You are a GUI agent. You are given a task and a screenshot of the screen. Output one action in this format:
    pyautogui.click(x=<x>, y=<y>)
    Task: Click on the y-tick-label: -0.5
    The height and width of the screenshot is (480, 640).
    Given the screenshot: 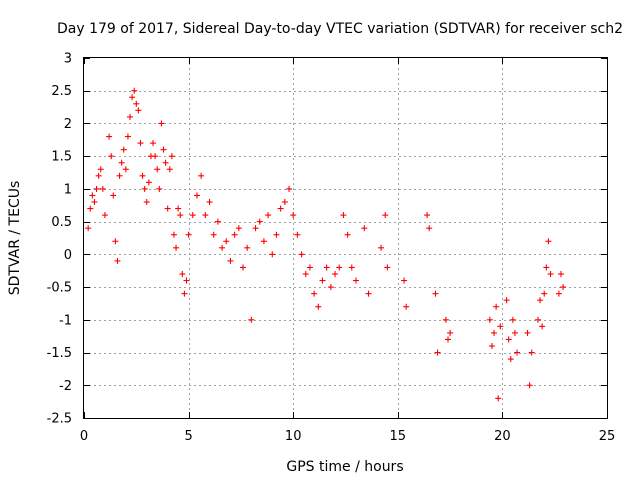 What is the action you would take?
    pyautogui.click(x=59, y=288)
    